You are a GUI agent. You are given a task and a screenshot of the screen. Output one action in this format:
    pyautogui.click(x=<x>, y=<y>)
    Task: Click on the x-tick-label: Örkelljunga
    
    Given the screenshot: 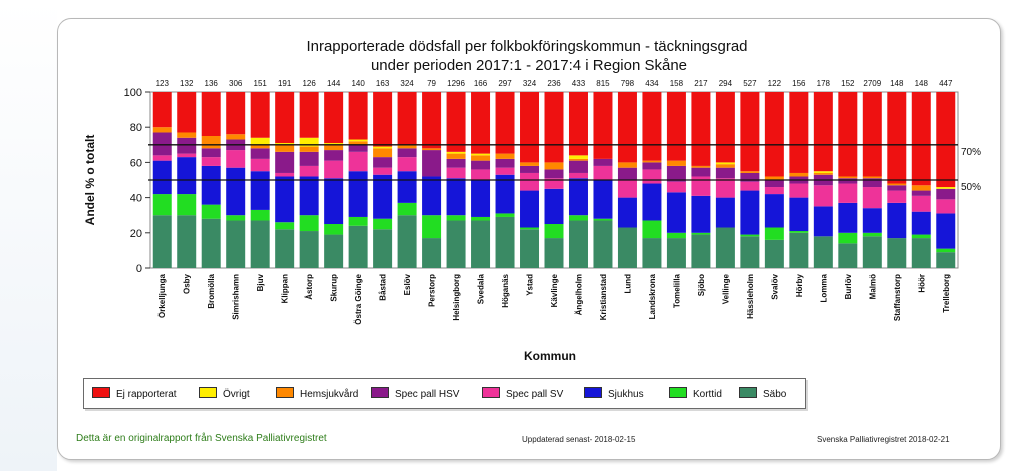 What is the action you would take?
    pyautogui.click(x=162, y=295)
    